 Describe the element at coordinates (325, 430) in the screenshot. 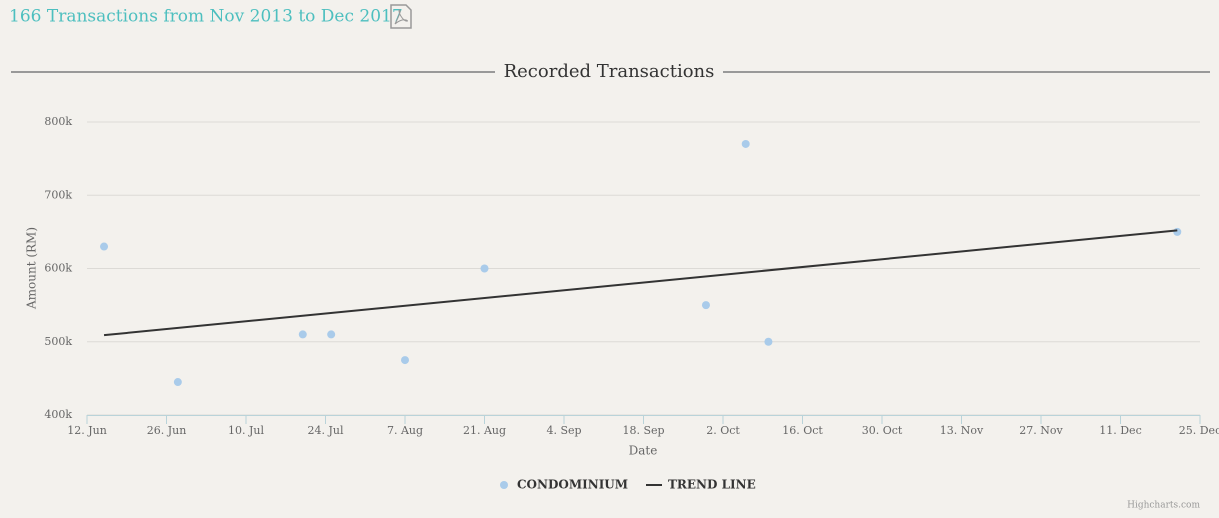

I see `x-tick-label: 24. Jul` at that location.